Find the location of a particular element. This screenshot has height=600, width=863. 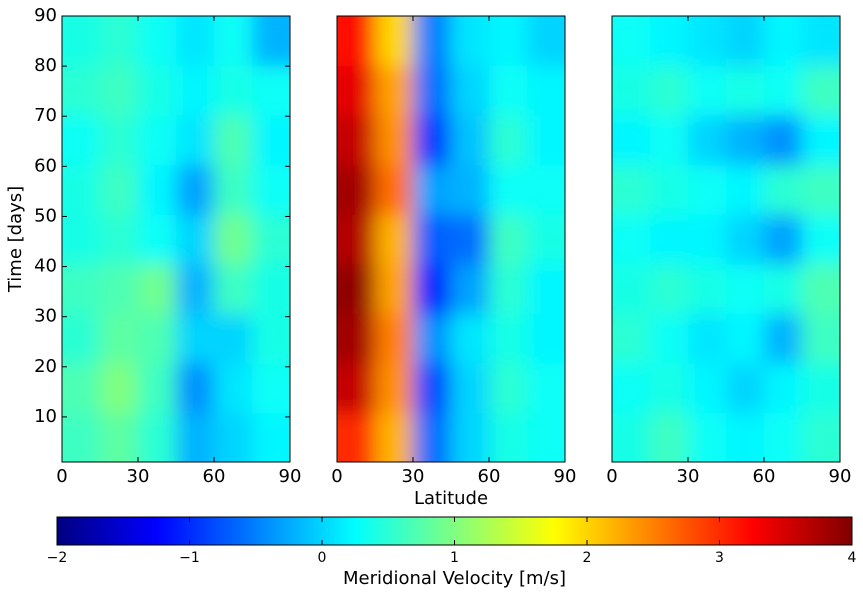

colorbar-tick-label: −1 is located at coordinates (189, 558).